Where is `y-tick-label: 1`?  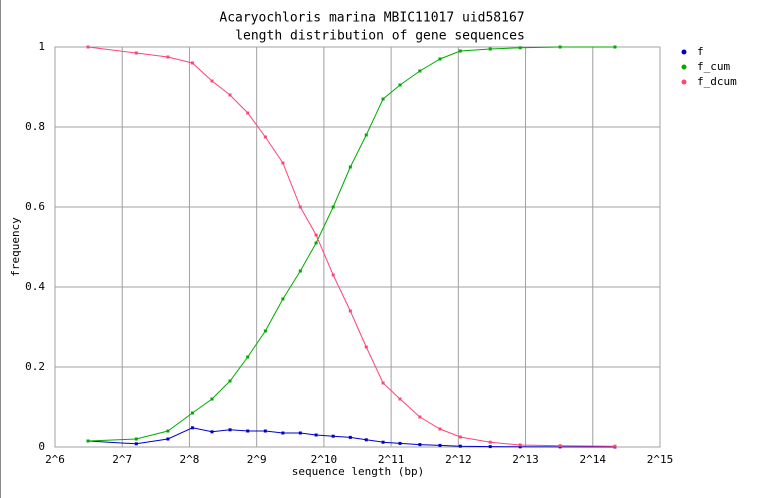 y-tick-label: 1 is located at coordinates (41, 46).